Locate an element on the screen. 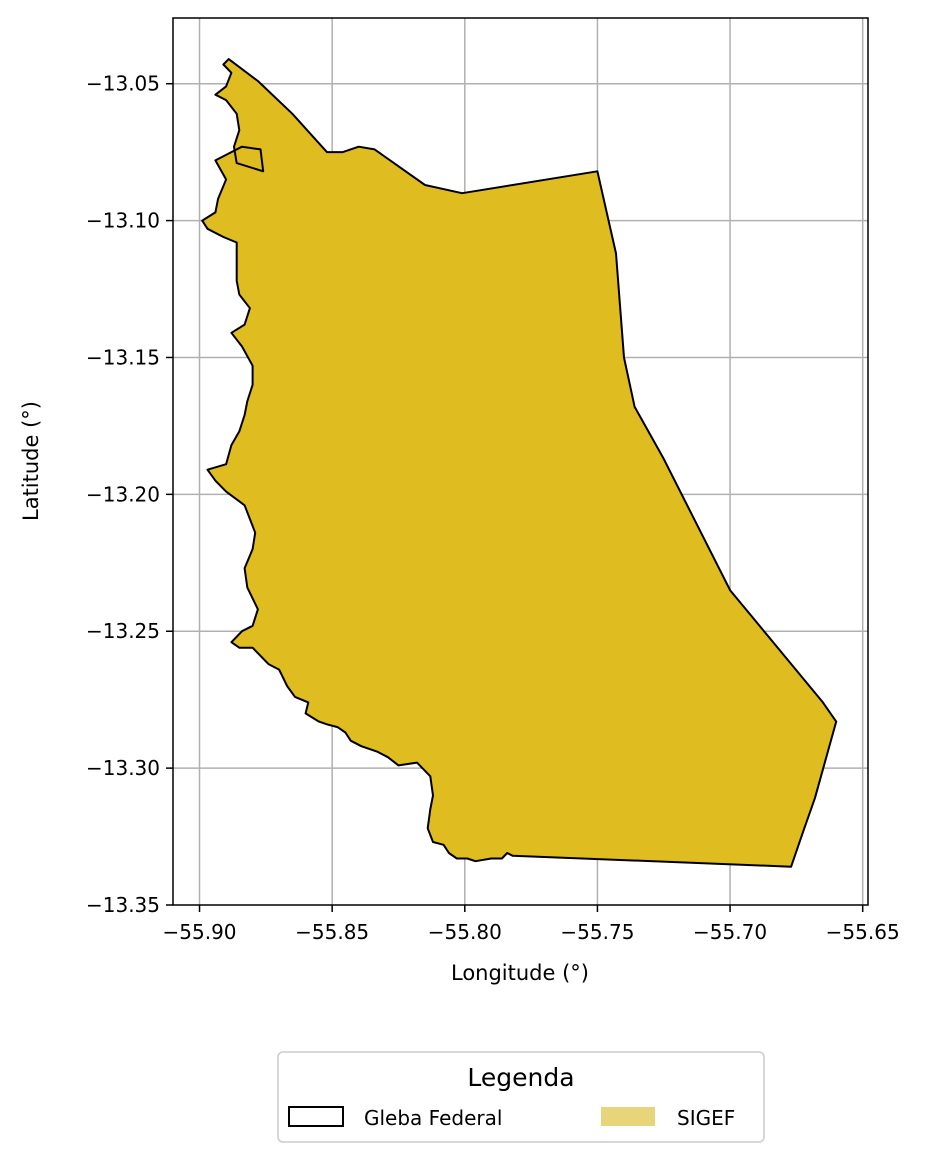  x-tick-label: −55.90 is located at coordinates (200, 932).